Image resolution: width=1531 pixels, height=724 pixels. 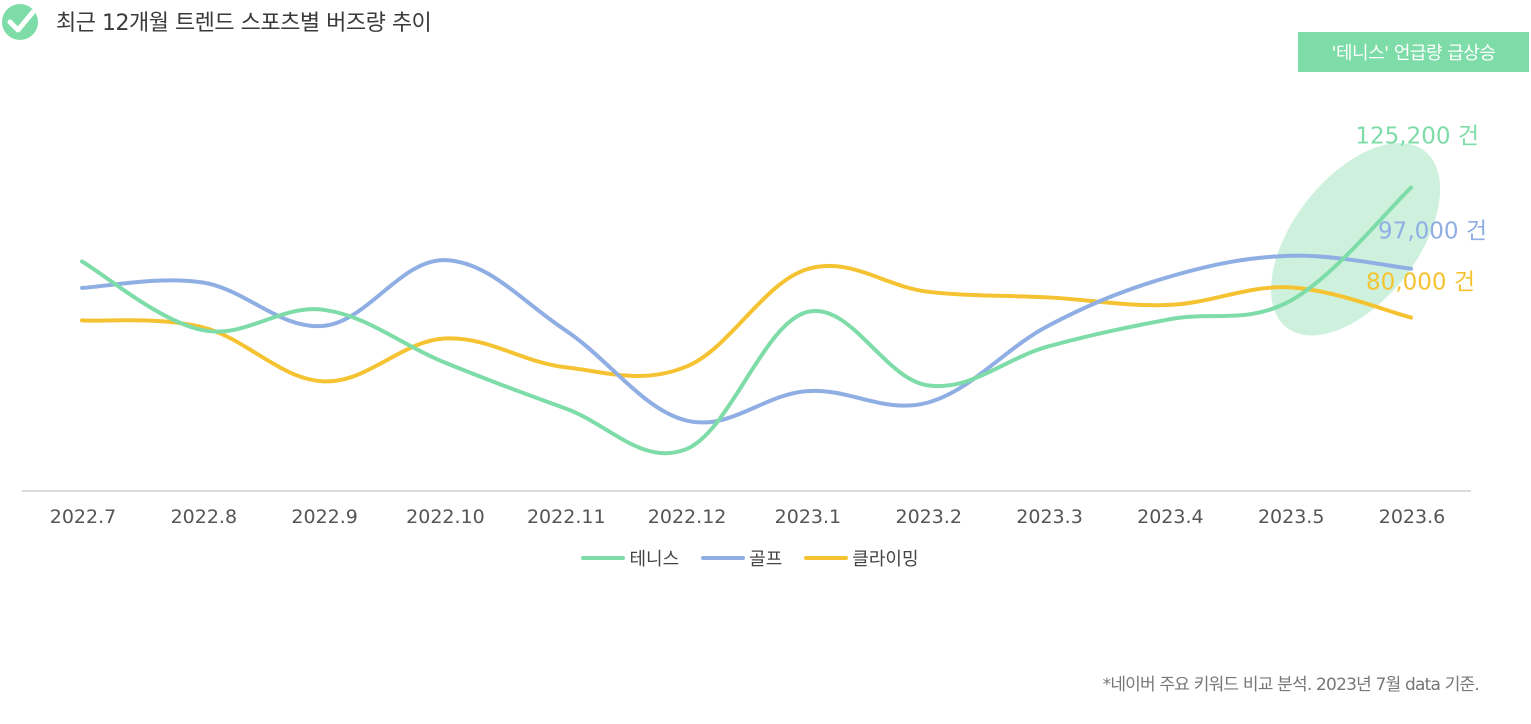 What do you see at coordinates (885, 559) in the screenshot?
I see `legend-label-climbing: 클라이밍` at bounding box center [885, 559].